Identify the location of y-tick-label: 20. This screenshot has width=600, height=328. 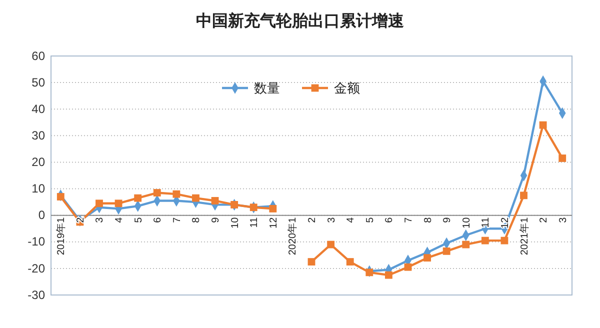
(39, 162).